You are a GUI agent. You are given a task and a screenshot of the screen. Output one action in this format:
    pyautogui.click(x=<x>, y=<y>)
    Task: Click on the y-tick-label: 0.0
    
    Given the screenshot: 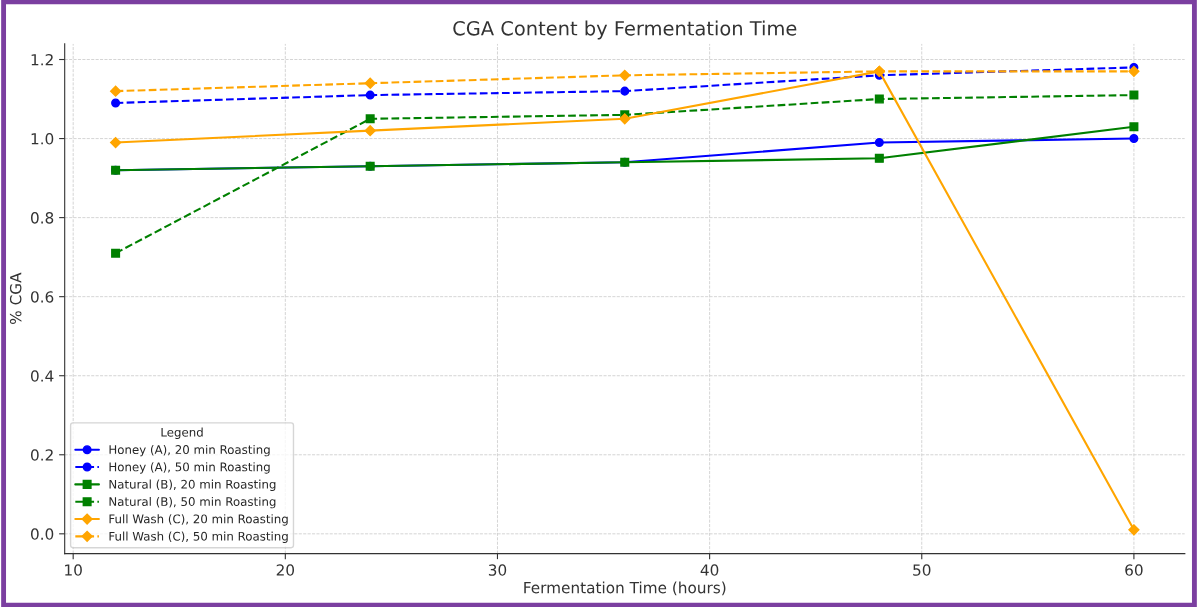 What is the action you would take?
    pyautogui.click(x=42, y=534)
    